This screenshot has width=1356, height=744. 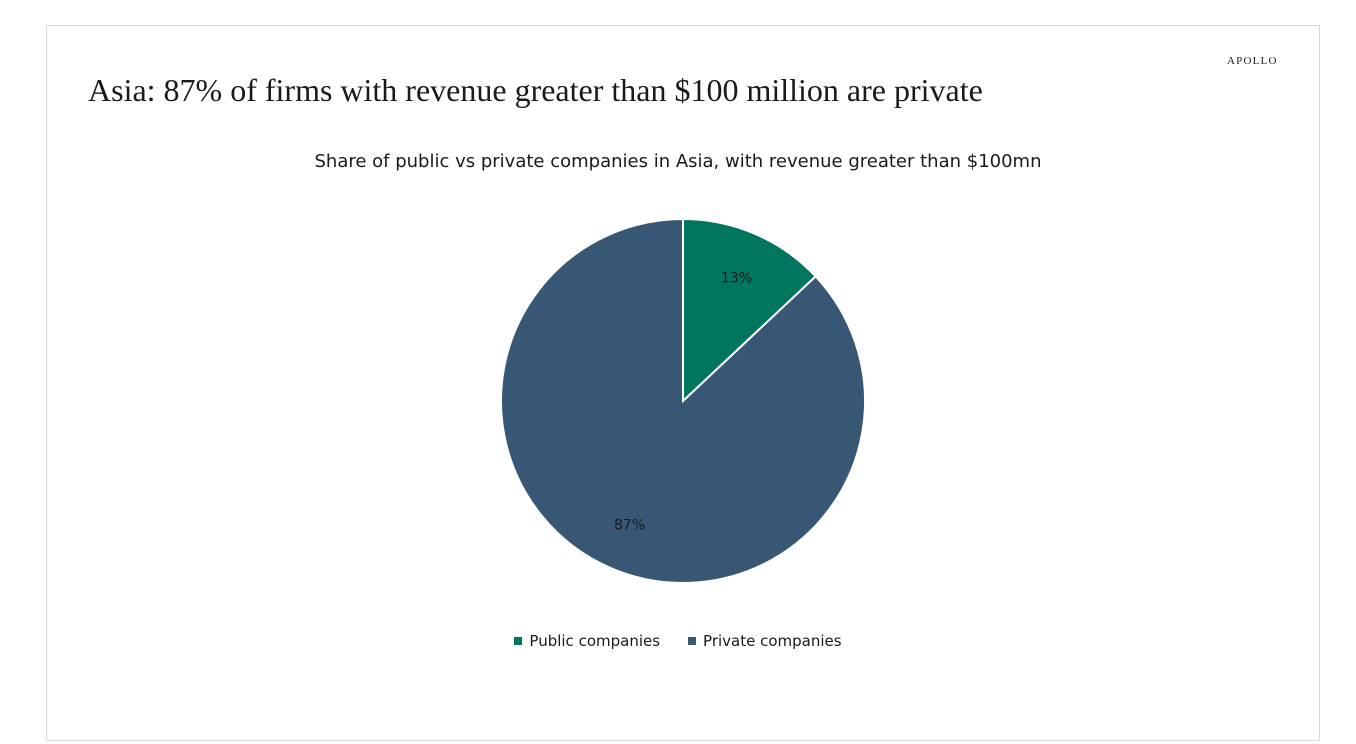 What do you see at coordinates (692, 641) in the screenshot?
I see `legend-swatch-private` at bounding box center [692, 641].